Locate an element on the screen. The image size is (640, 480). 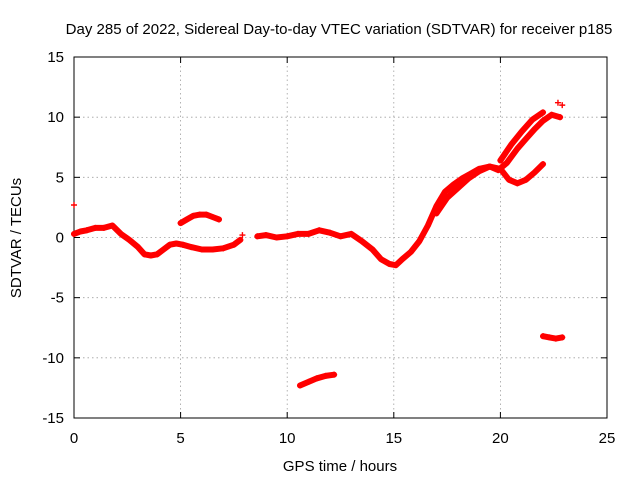
series-band-lower-branch is located at coordinates (489, 189).